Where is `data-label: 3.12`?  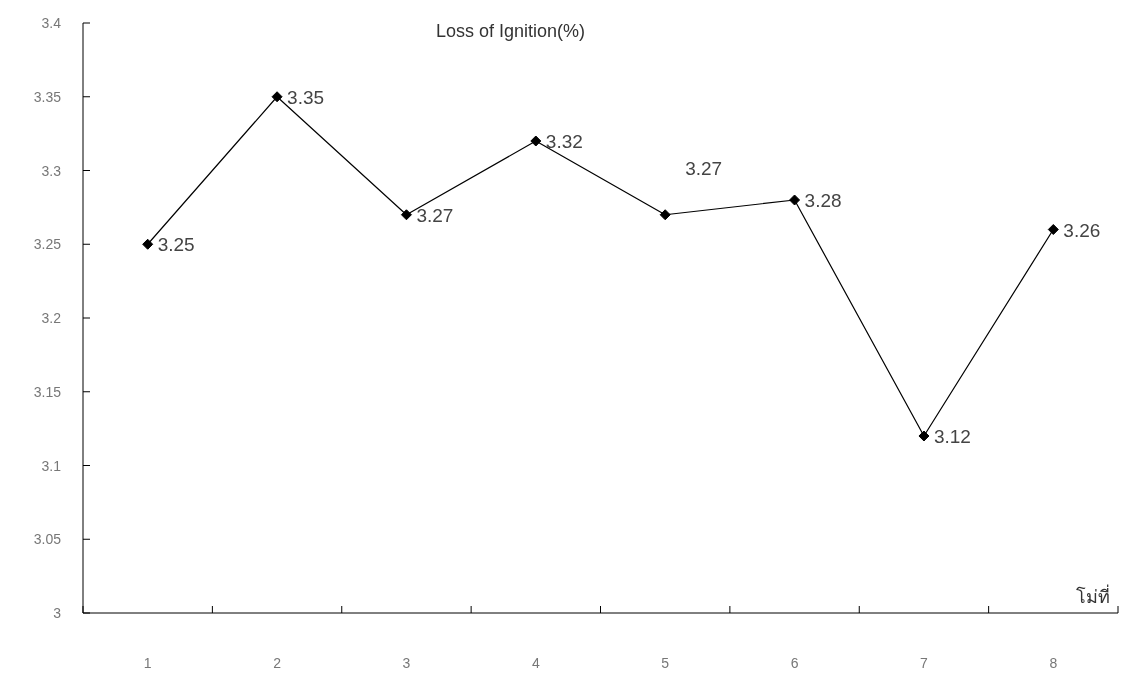 data-label: 3.12 is located at coordinates (952, 436).